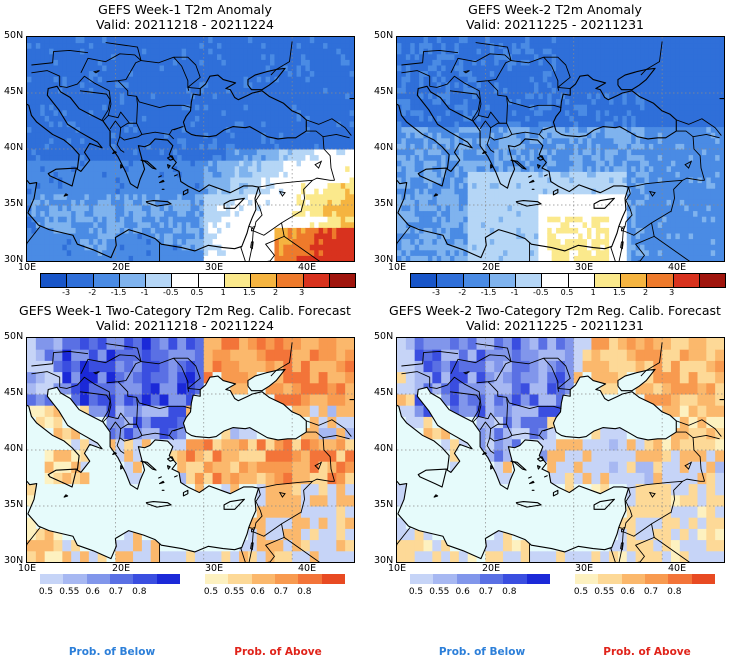  Describe the element at coordinates (171, 292) in the screenshot. I see `colorbar-label: -0.5` at that location.